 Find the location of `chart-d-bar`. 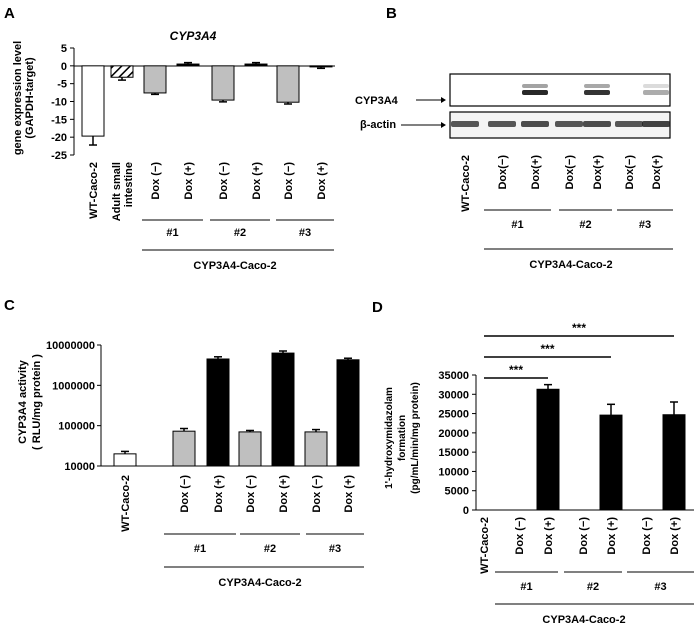

chart-d-bar is located at coordinates (548, 449).